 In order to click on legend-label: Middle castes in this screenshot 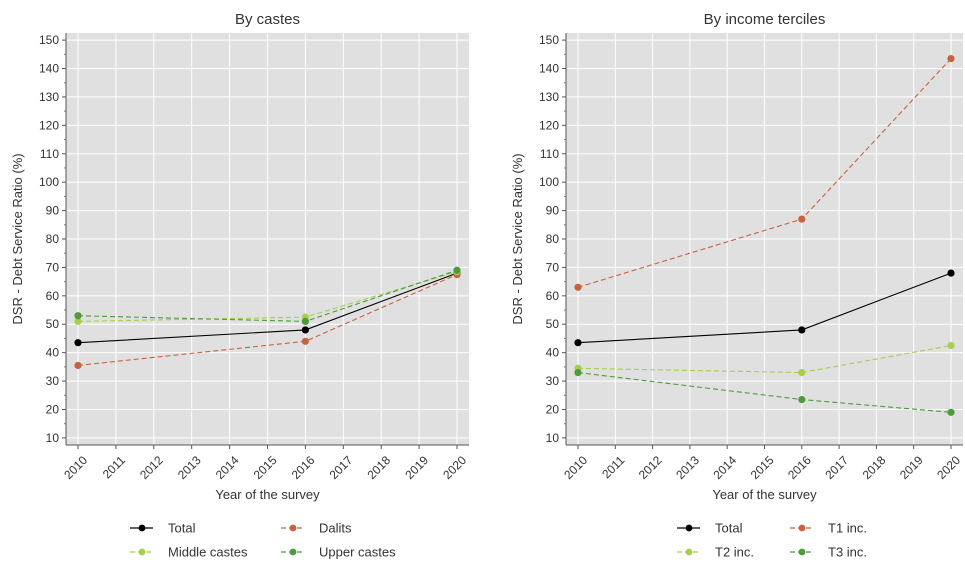, I will do `click(208, 552)`.